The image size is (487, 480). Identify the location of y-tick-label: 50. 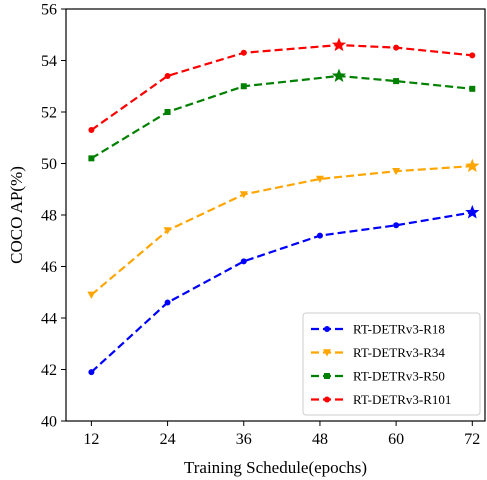
(49, 164).